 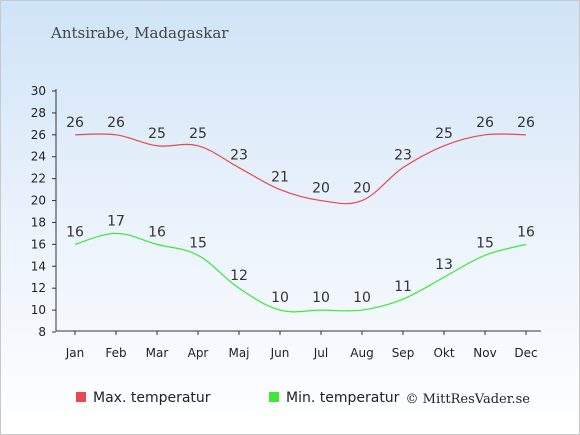 What do you see at coordinates (38, 244) in the screenshot?
I see `y-tick-label: 16` at bounding box center [38, 244].